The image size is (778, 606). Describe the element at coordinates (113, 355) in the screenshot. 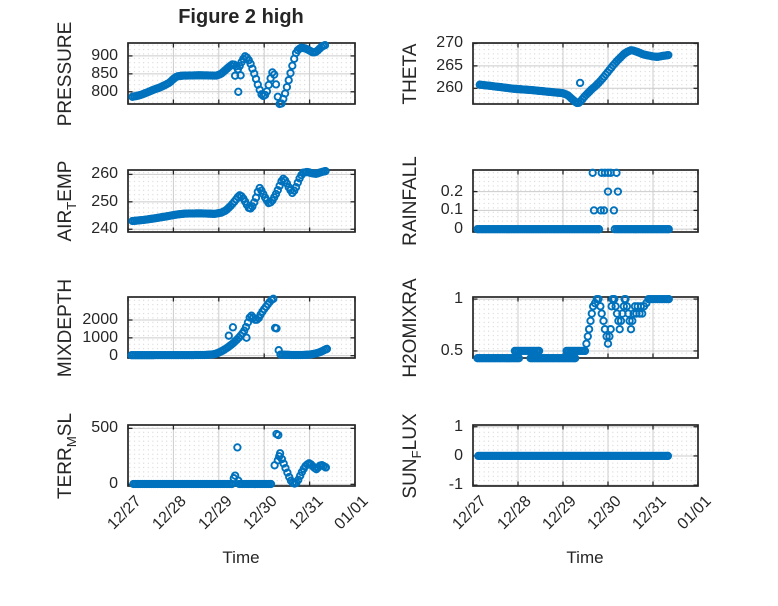

I see `ytick-MIXDEPTH-0: 0` at that location.